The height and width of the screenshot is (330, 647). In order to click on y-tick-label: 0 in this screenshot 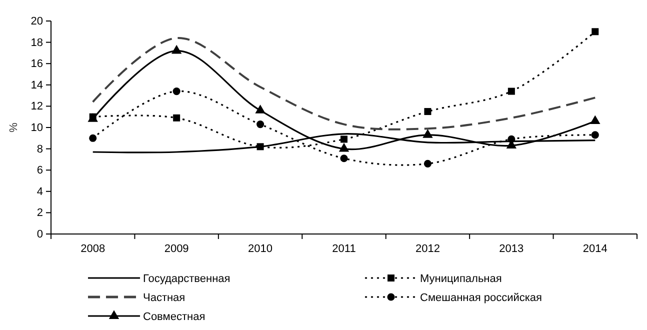, I will do `click(39, 234)`.